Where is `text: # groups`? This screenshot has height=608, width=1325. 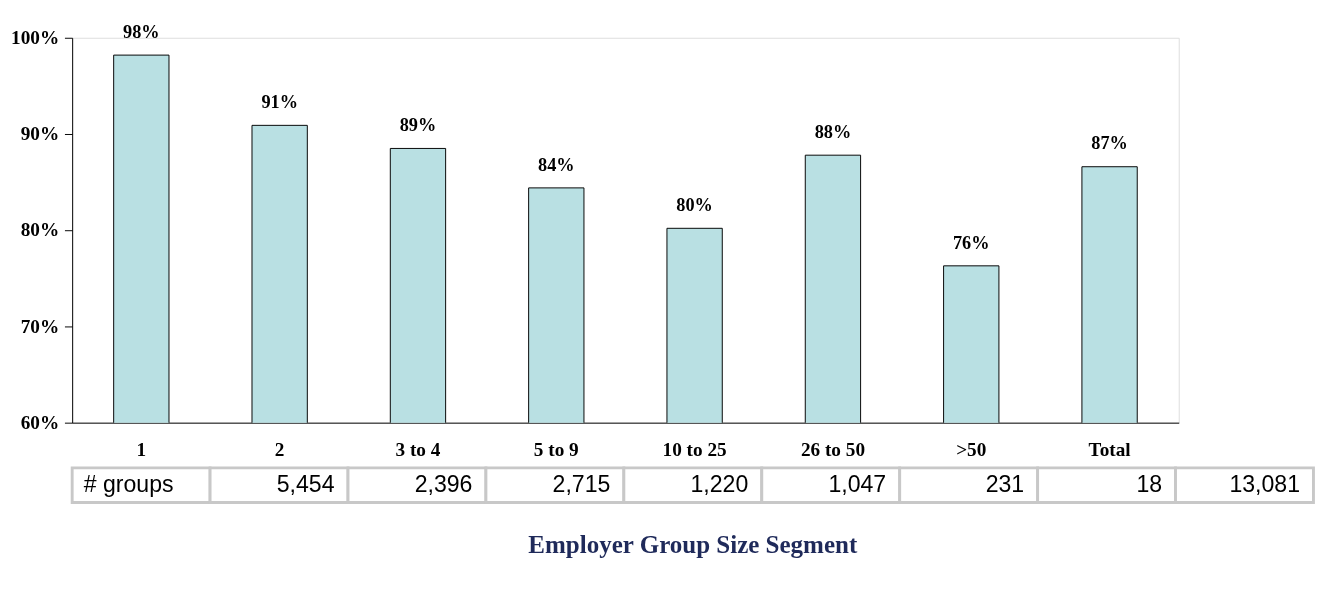
text: # groups is located at coordinates (128, 483).